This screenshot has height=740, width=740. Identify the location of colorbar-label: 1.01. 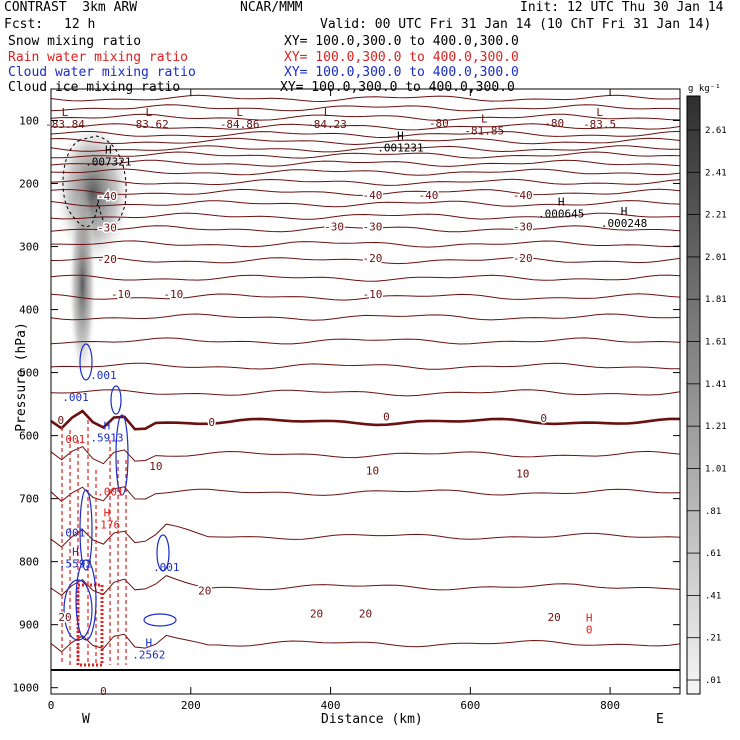
(716, 469).